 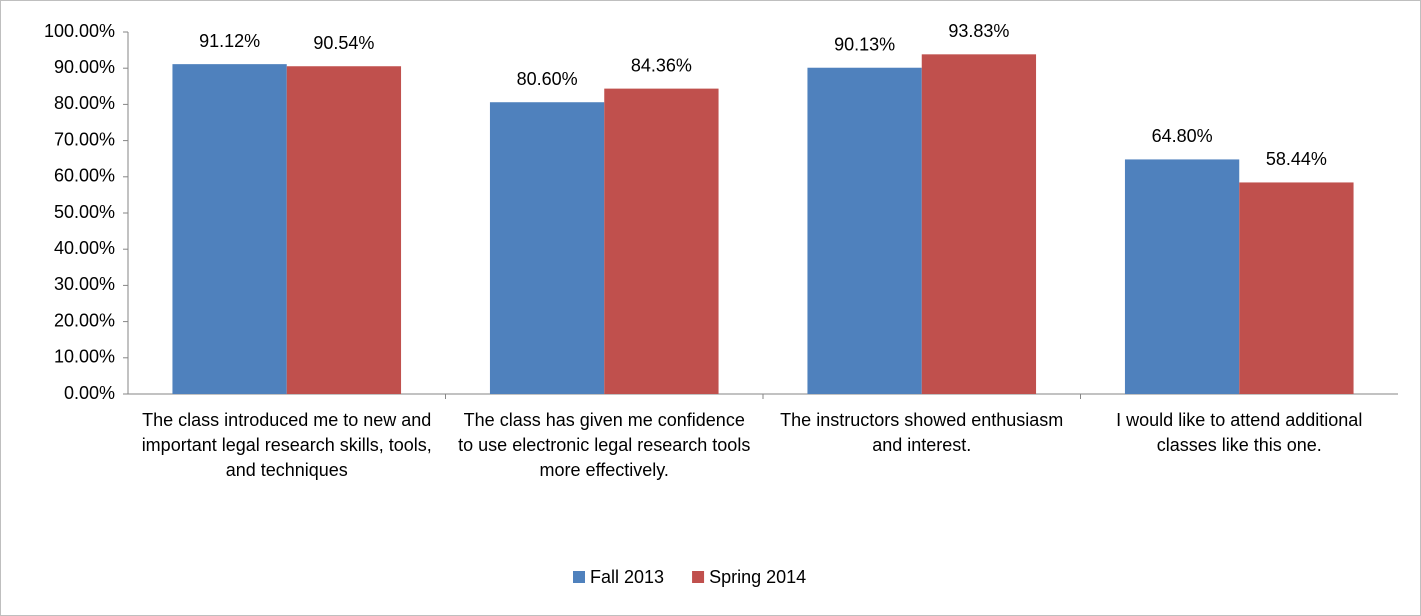 What do you see at coordinates (79, 31) in the screenshot?
I see `y-tick-label: 100.00%` at bounding box center [79, 31].